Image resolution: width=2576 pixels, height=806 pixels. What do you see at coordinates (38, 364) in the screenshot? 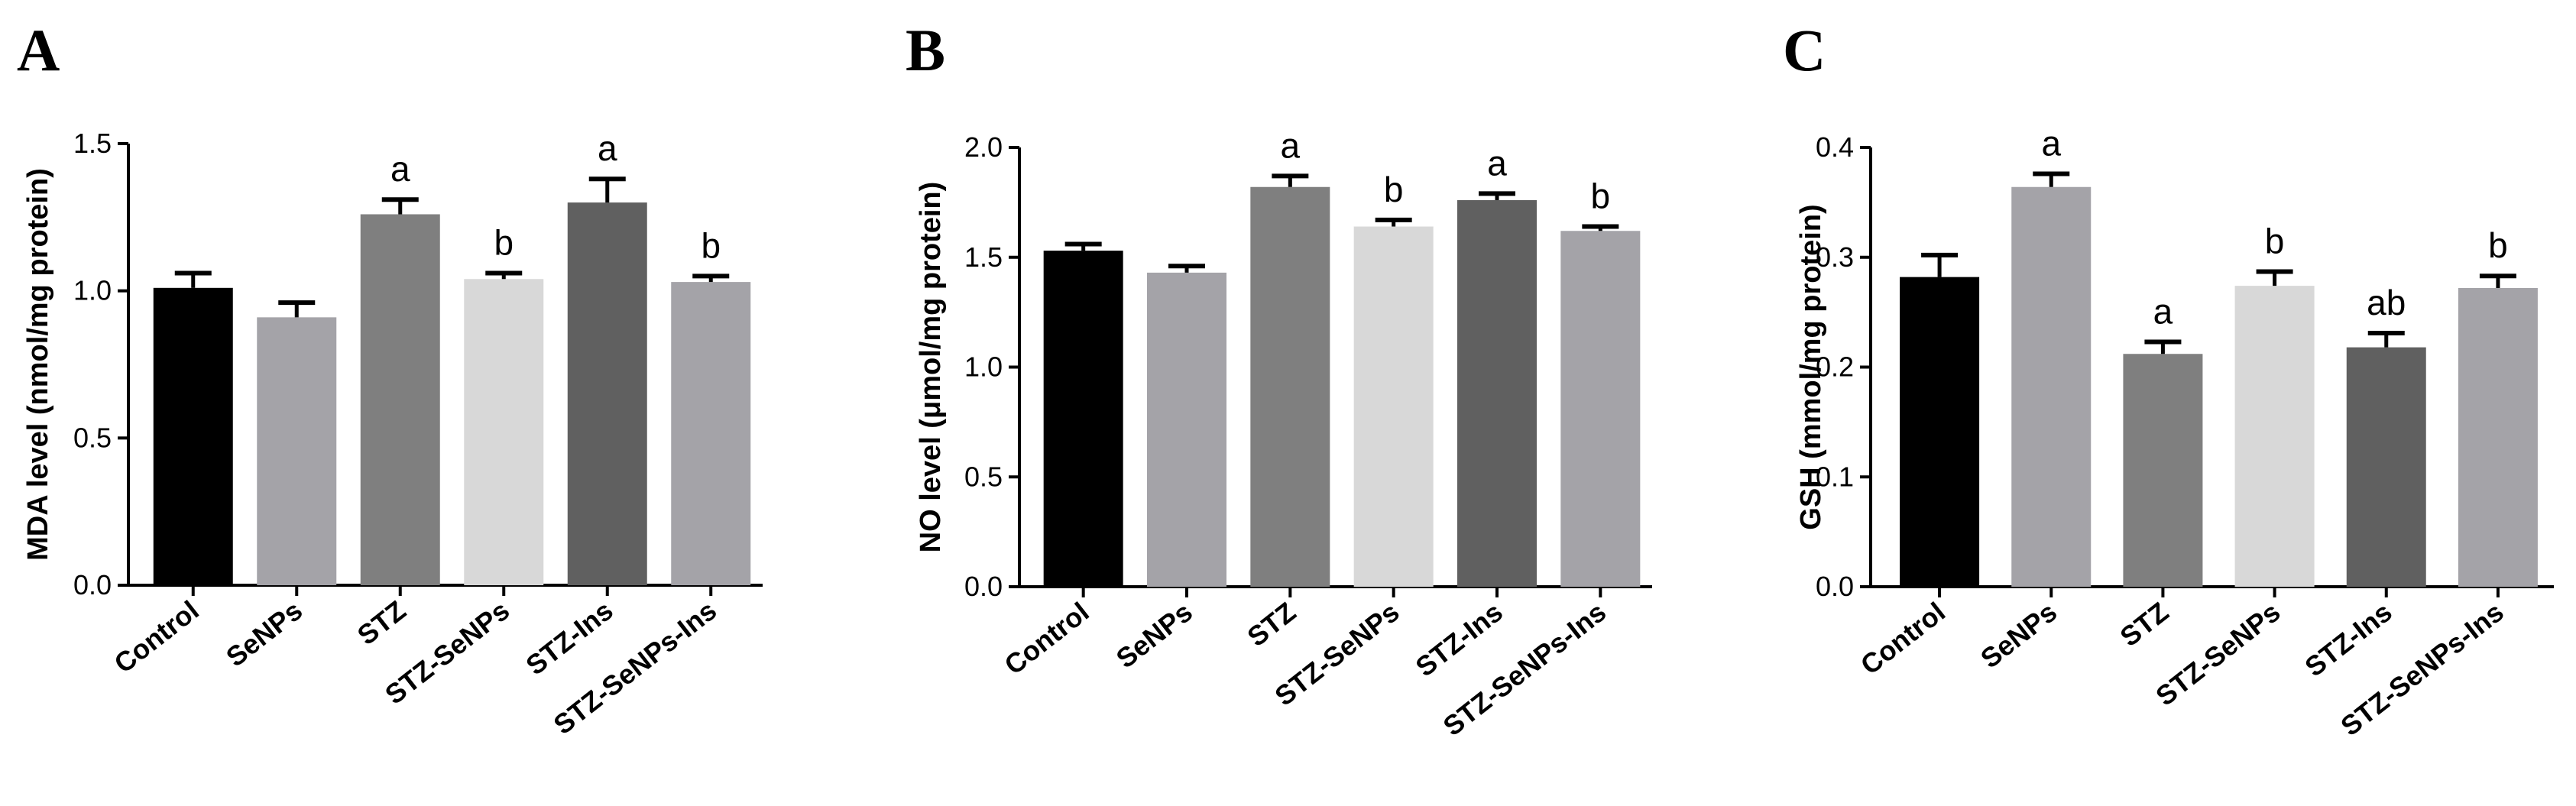
I see `y-axis-title: MDA level (nmol/mg protein)` at bounding box center [38, 364].